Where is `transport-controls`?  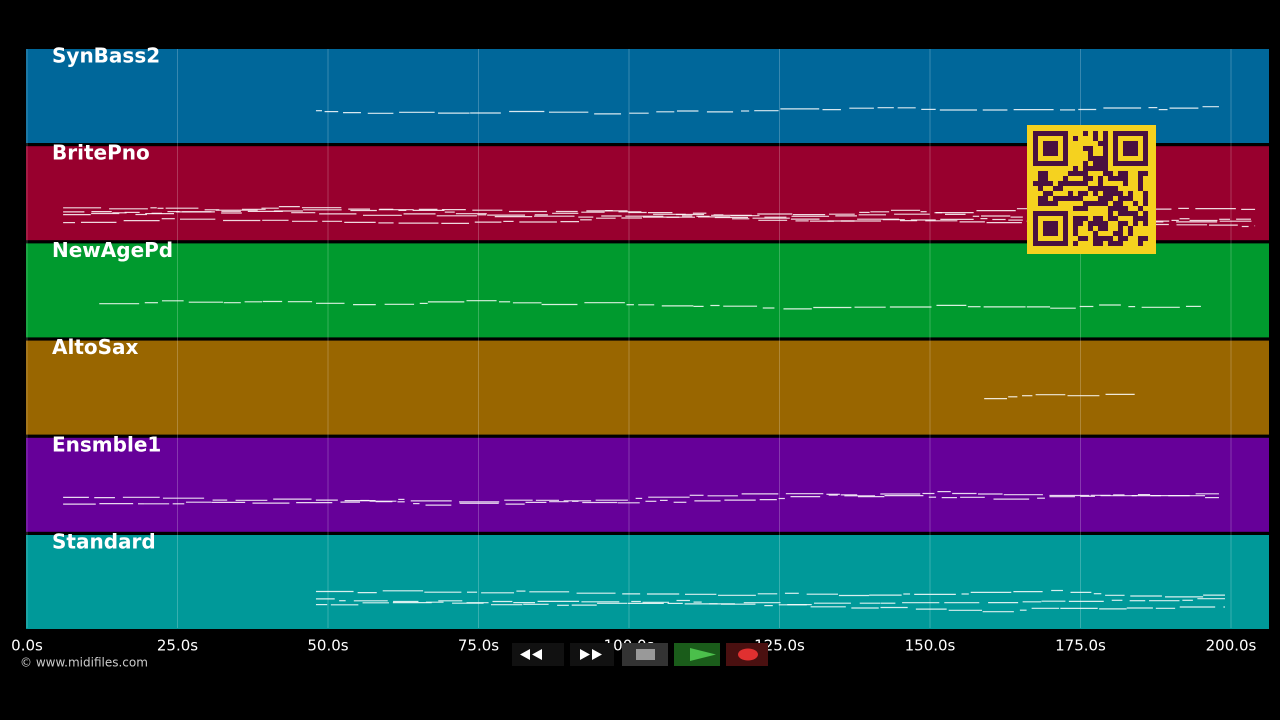 transport-controls is located at coordinates (640, 654).